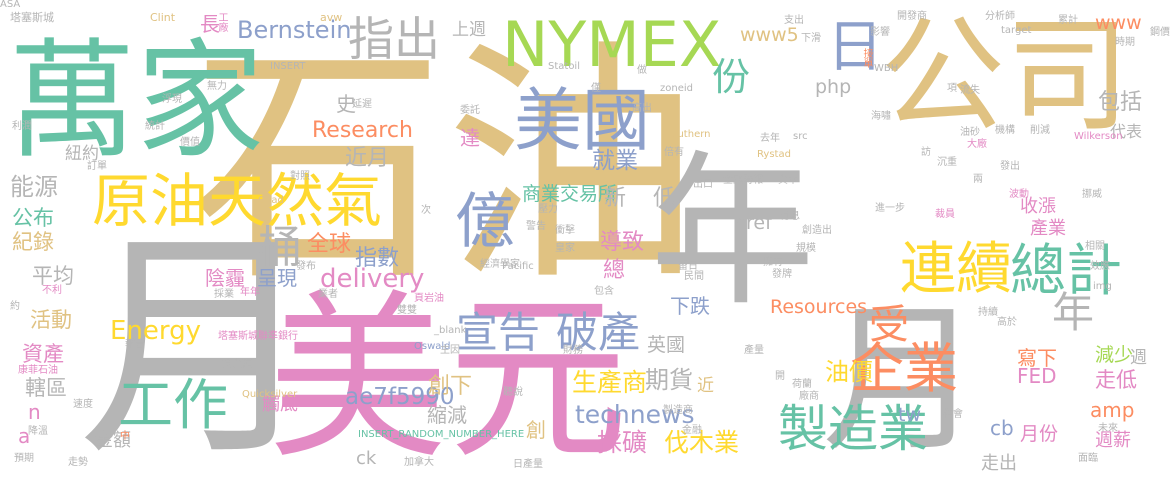 The height and width of the screenshot is (482, 1175). Describe the element at coordinates (1116, 380) in the screenshot. I see `word-53: 走低` at that location.